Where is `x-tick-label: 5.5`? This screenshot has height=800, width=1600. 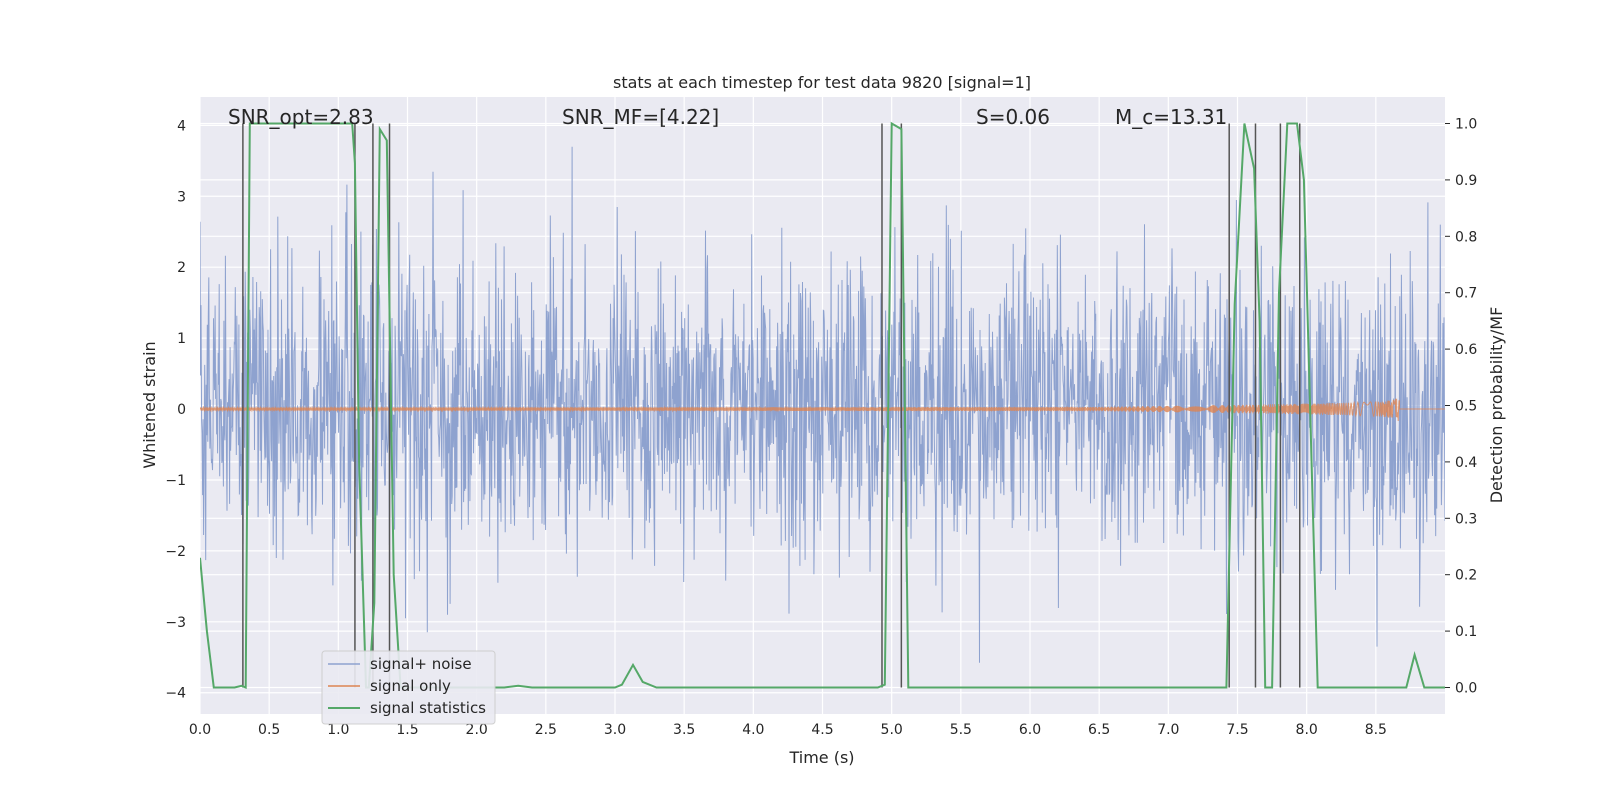 x-tick-label: 5.5 is located at coordinates (961, 730).